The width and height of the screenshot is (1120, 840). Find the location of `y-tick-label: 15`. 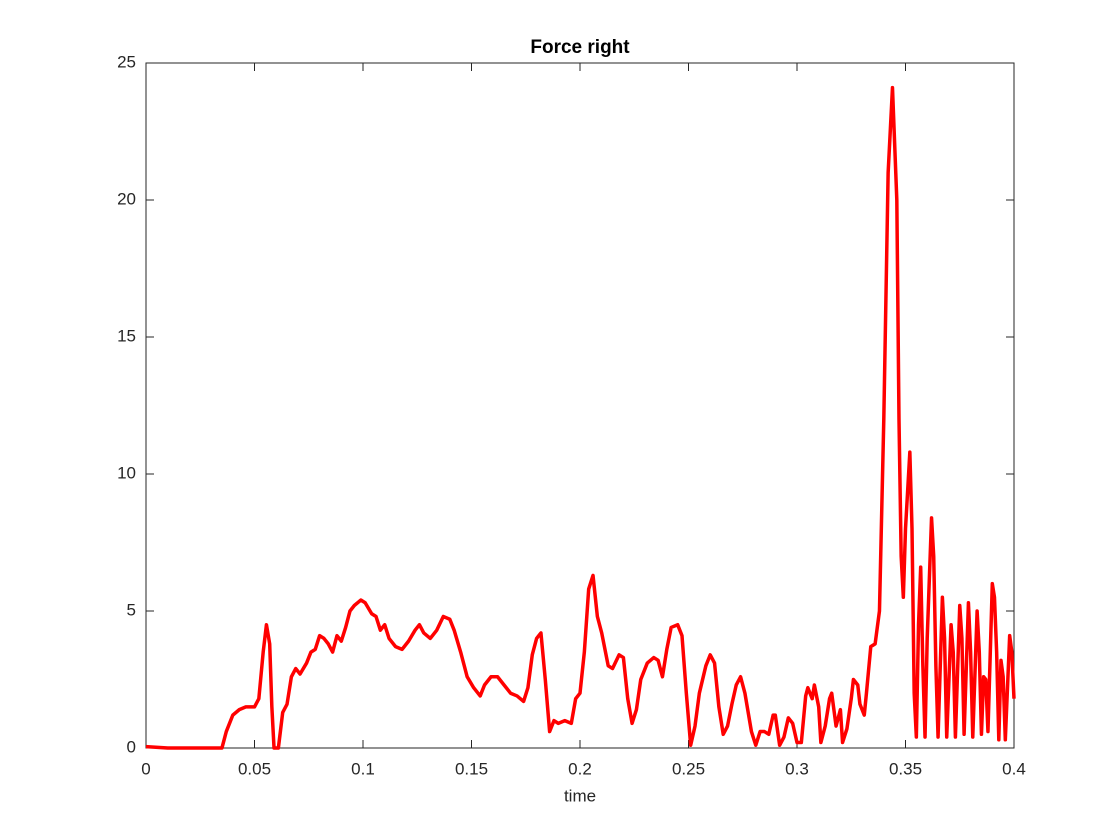

y-tick-label: 15 is located at coordinates (126, 335).